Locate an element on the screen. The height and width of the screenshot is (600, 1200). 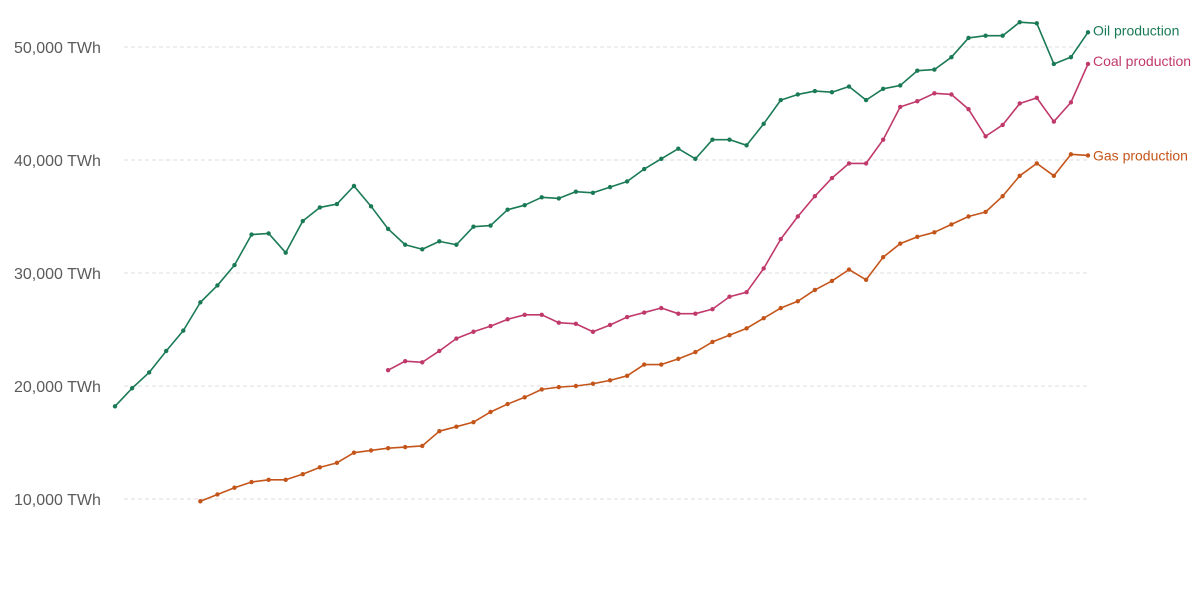
data-point-gas-production-2003 is located at coordinates (763, 318).